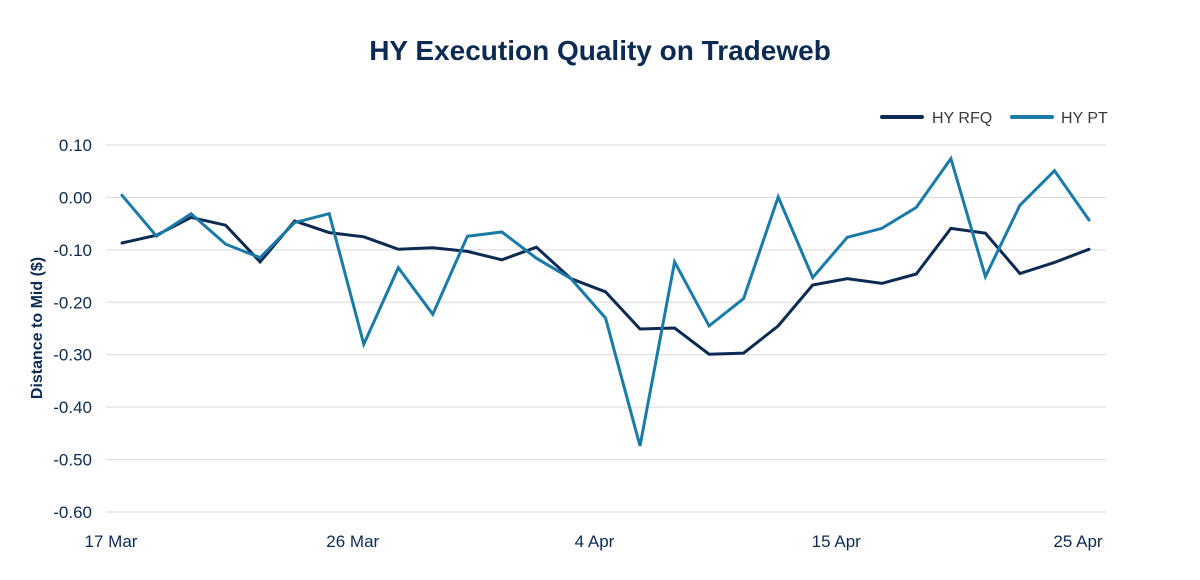  I want to click on y-tick-label: -0.40, so click(72, 407).